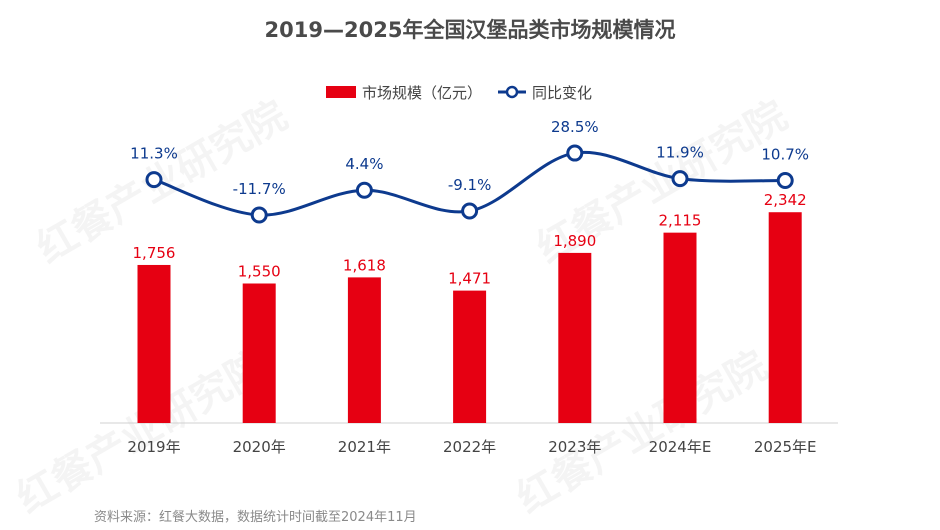  What do you see at coordinates (574, 447) in the screenshot?
I see `x-tick-label: 2023年` at bounding box center [574, 447].